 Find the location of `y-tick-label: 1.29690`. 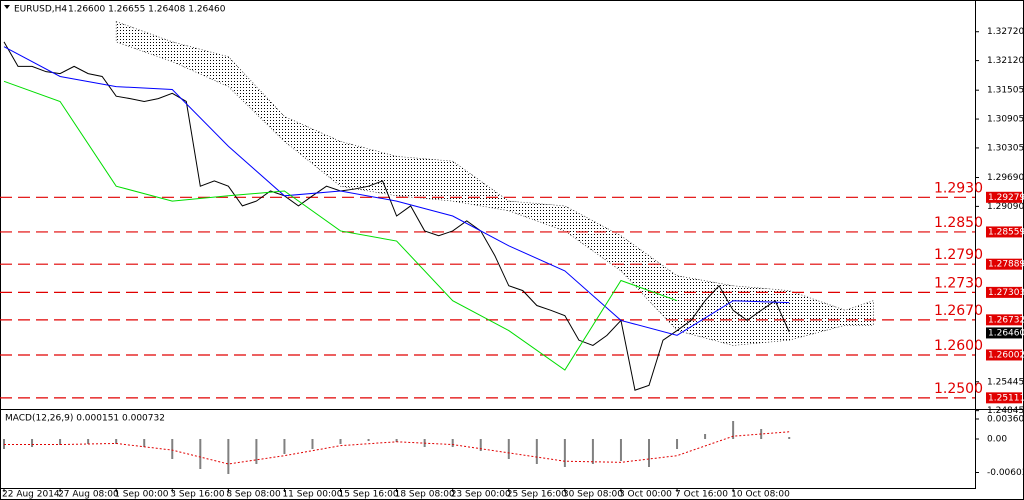

y-tick-label: 1.29690 is located at coordinates (1005, 178).